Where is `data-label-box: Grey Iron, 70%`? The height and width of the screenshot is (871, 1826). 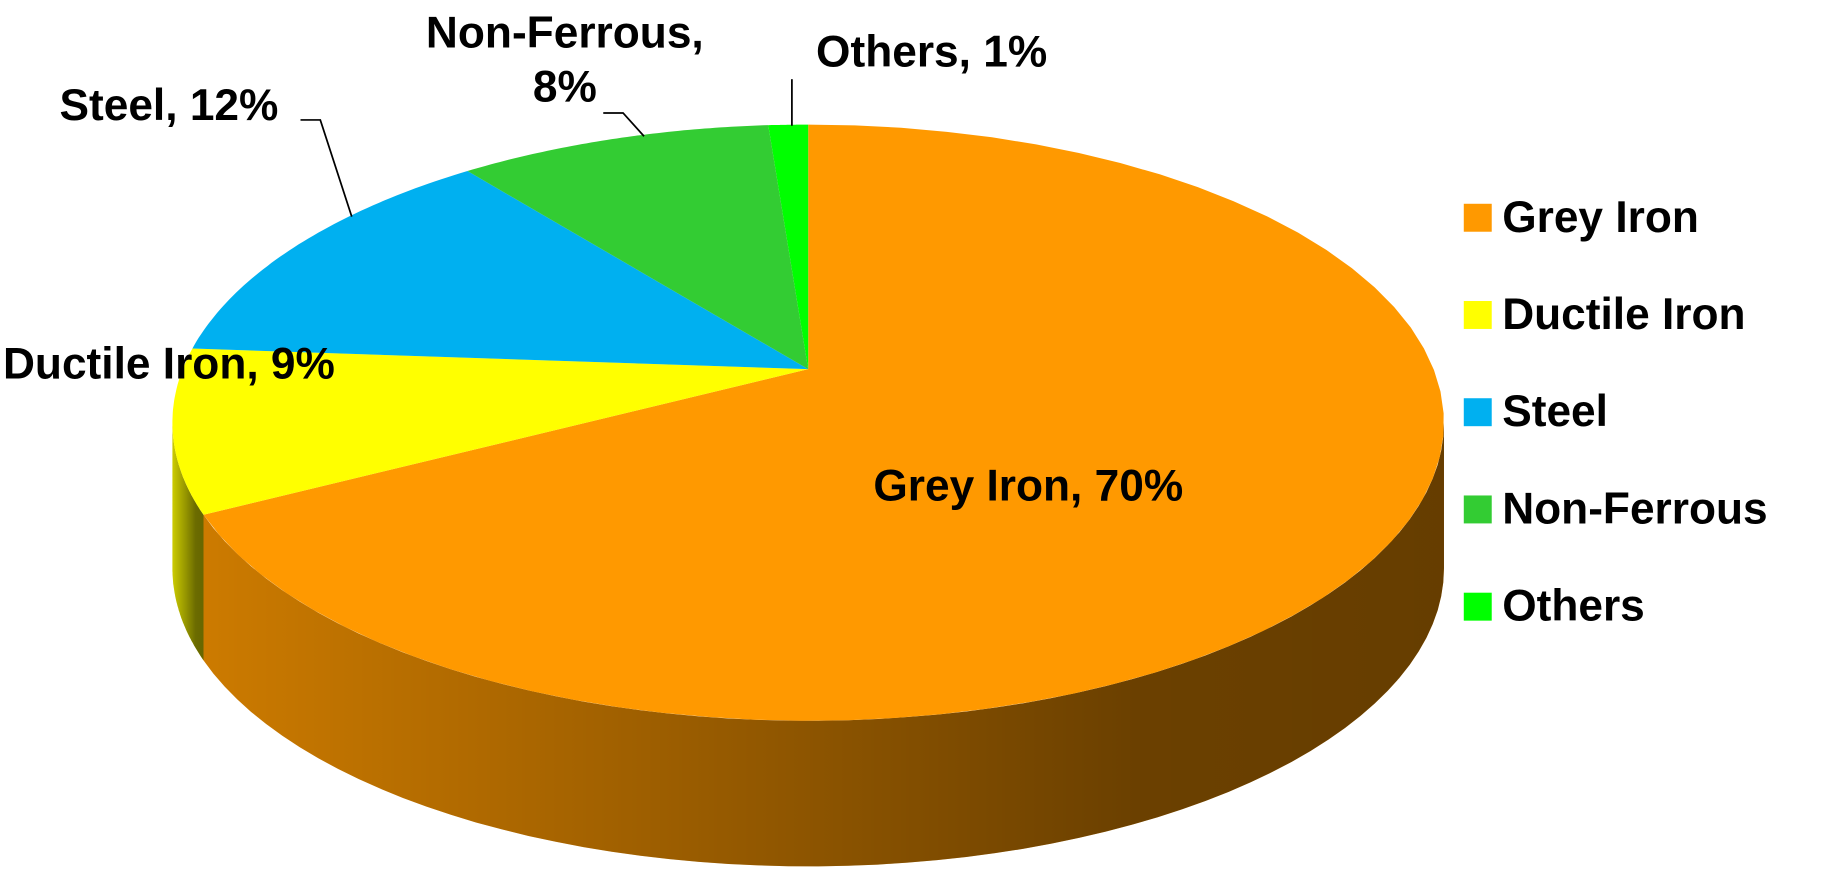
data-label-box: Grey Iron, 70% is located at coordinates (1028, 487).